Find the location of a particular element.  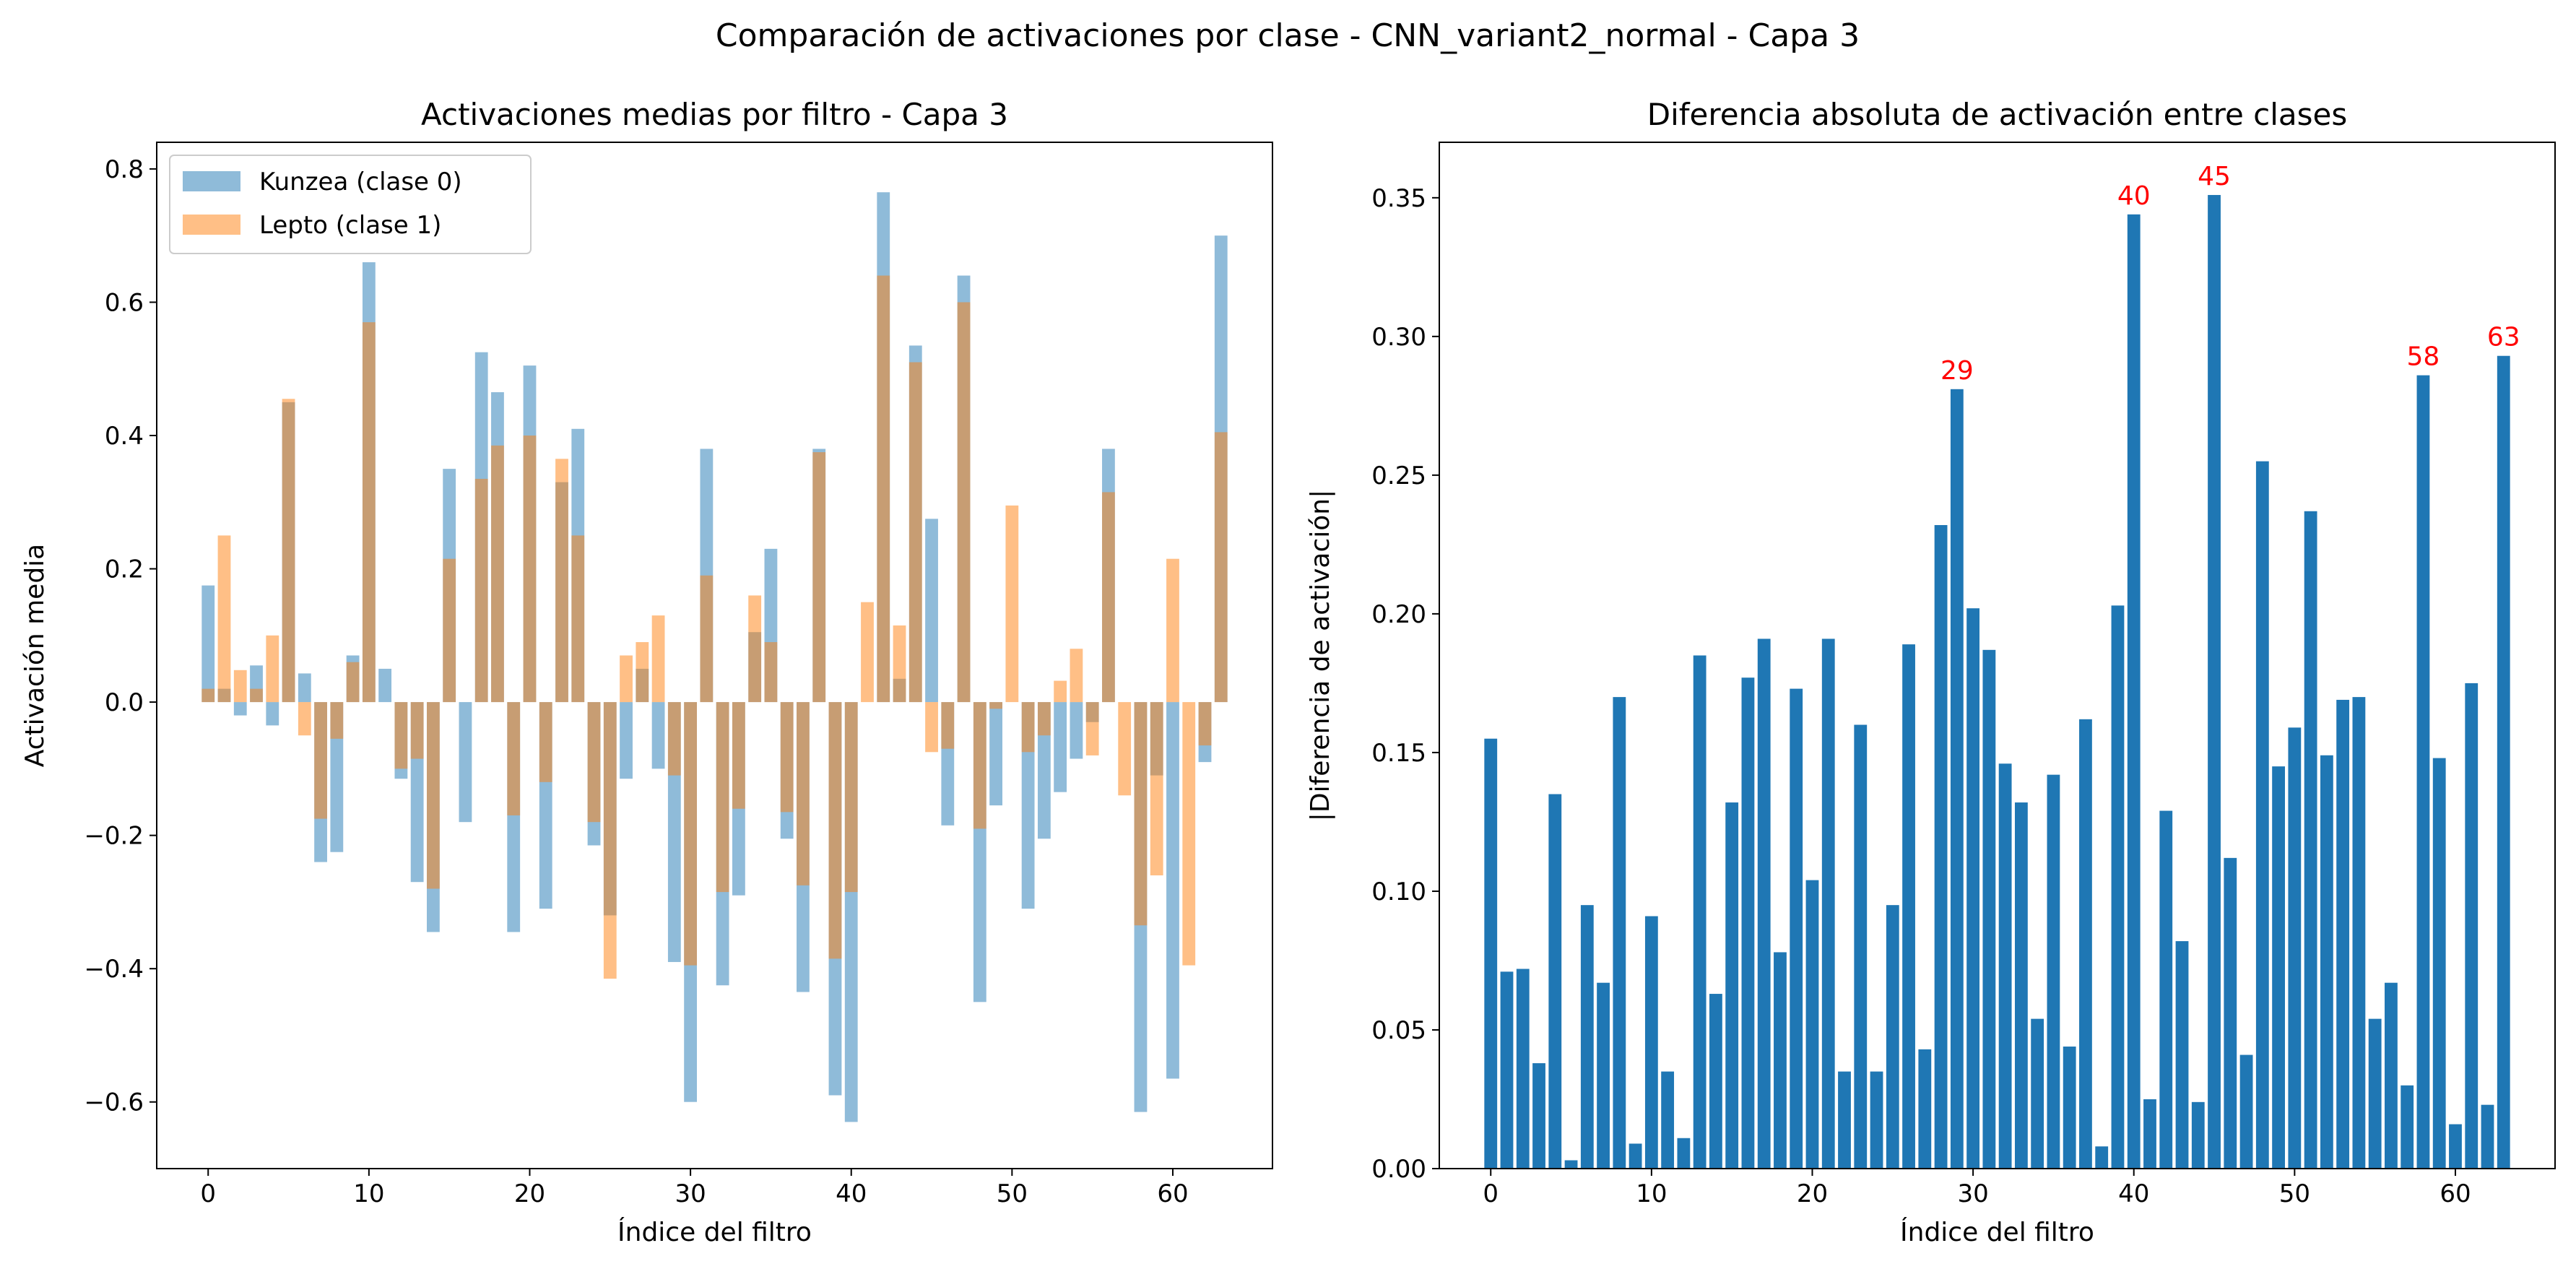

bar-annotation: 63 is located at coordinates (2503, 337).